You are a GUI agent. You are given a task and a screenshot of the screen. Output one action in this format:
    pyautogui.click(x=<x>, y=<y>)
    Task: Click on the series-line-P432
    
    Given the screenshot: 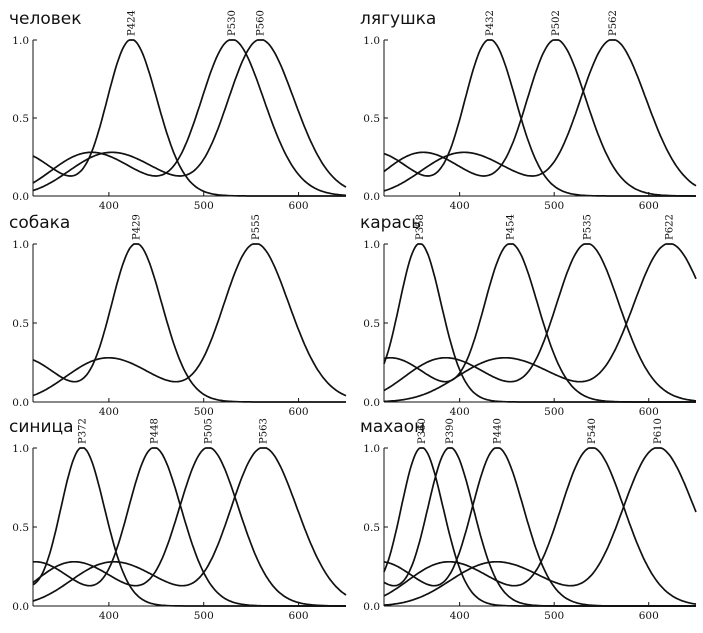 What is the action you would take?
    pyautogui.click(x=539, y=118)
    